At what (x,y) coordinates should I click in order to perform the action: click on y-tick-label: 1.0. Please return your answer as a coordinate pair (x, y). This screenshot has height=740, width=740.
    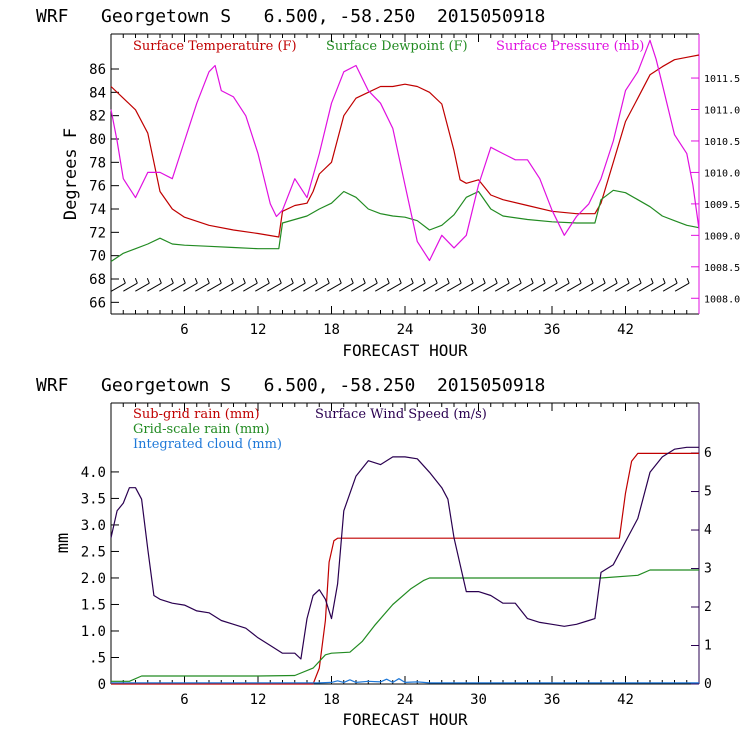
    Looking at the image, I should click on (93, 632).